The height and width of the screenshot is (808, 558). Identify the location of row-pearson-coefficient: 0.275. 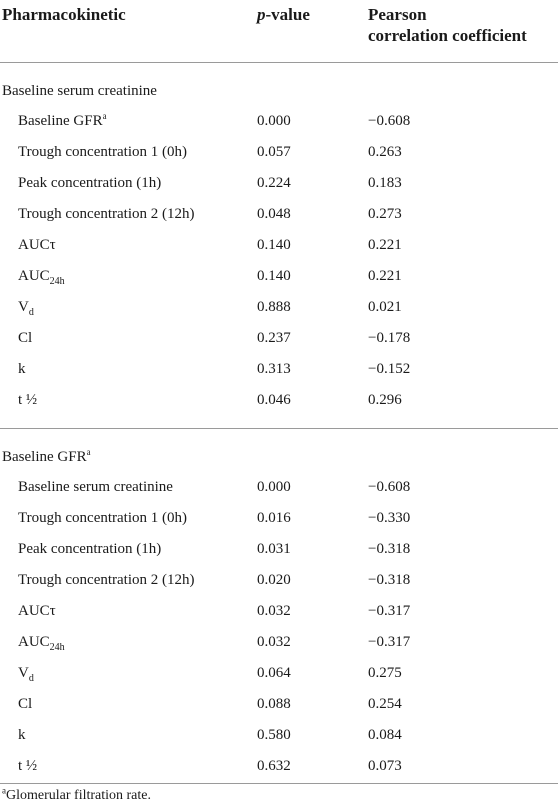
(385, 673).